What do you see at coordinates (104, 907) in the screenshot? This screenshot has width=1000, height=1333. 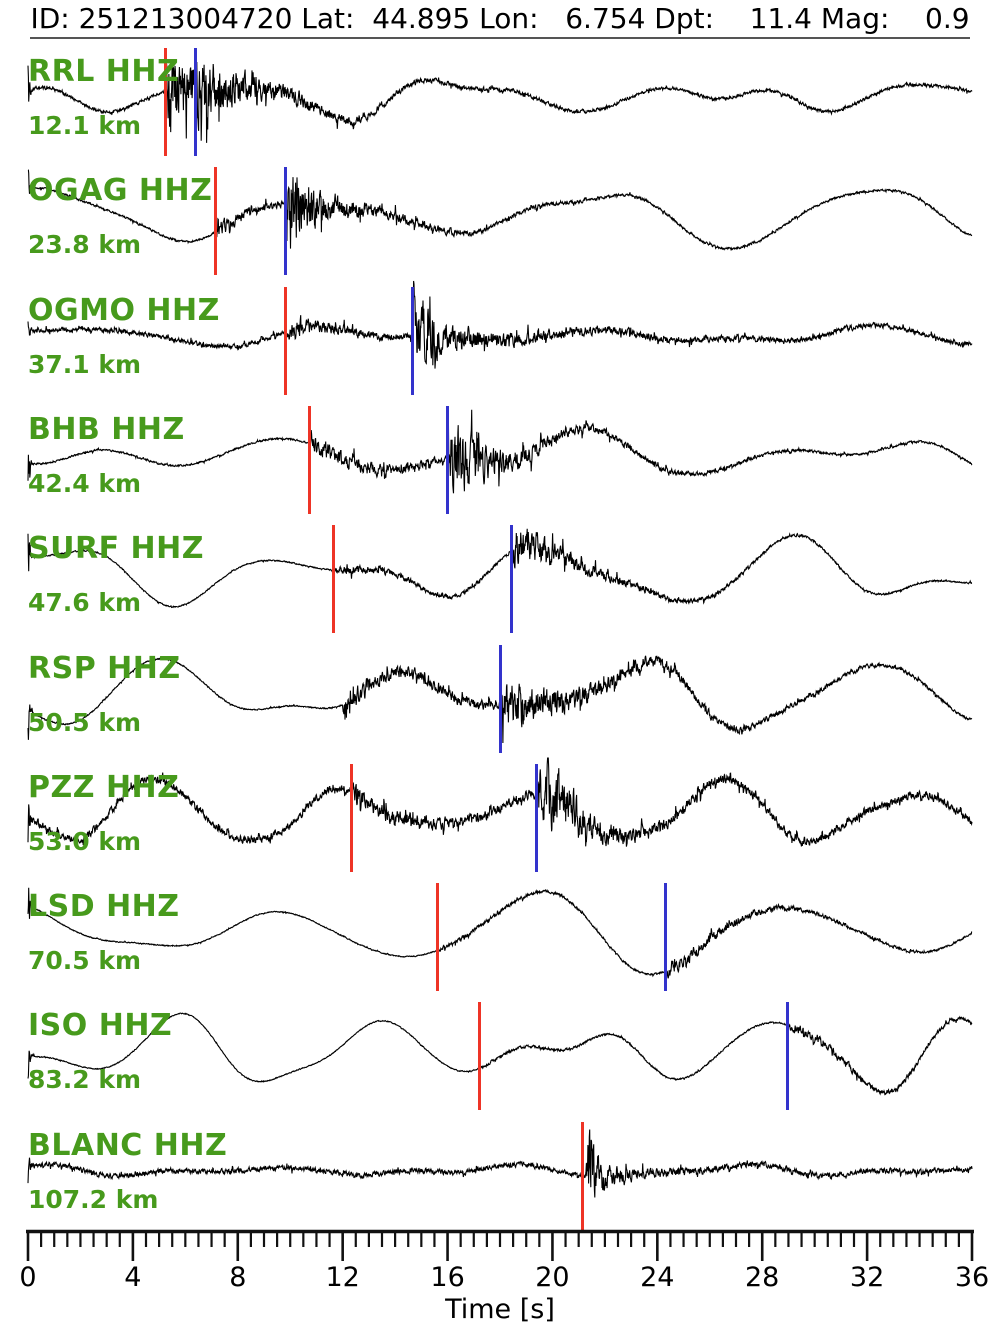 I see `station-label: LSD HHZ` at bounding box center [104, 907].